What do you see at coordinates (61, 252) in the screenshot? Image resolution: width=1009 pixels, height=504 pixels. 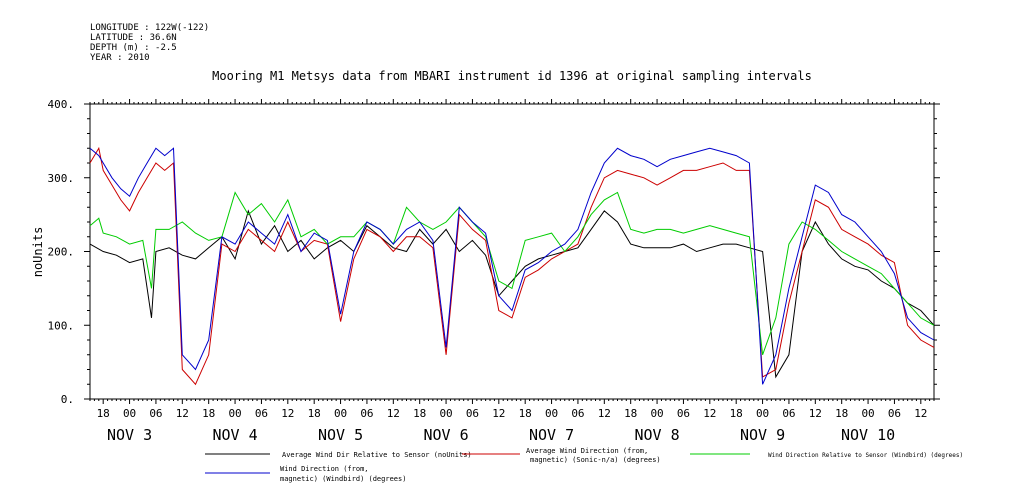 I see `y-tick-label: 200.` at bounding box center [61, 252].